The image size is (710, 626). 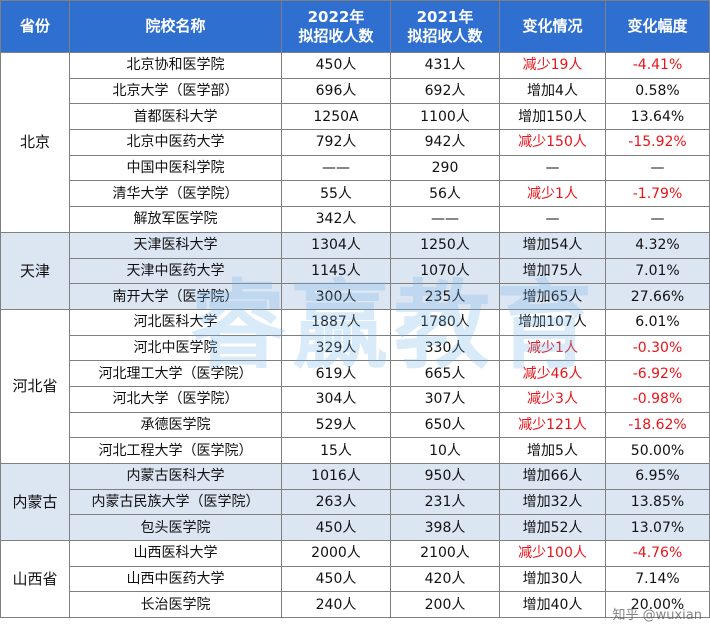 What do you see at coordinates (657, 91) in the screenshot?
I see `pct-cell: 0.58%` at bounding box center [657, 91].